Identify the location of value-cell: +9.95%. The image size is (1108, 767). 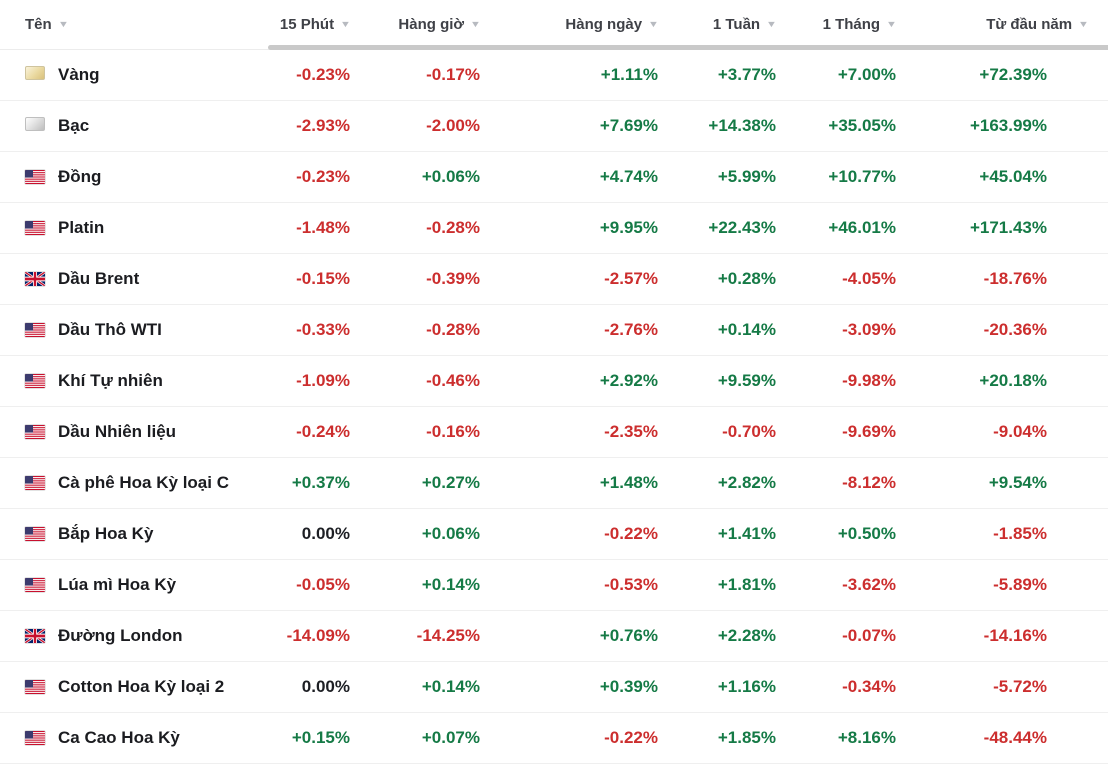
(628, 227).